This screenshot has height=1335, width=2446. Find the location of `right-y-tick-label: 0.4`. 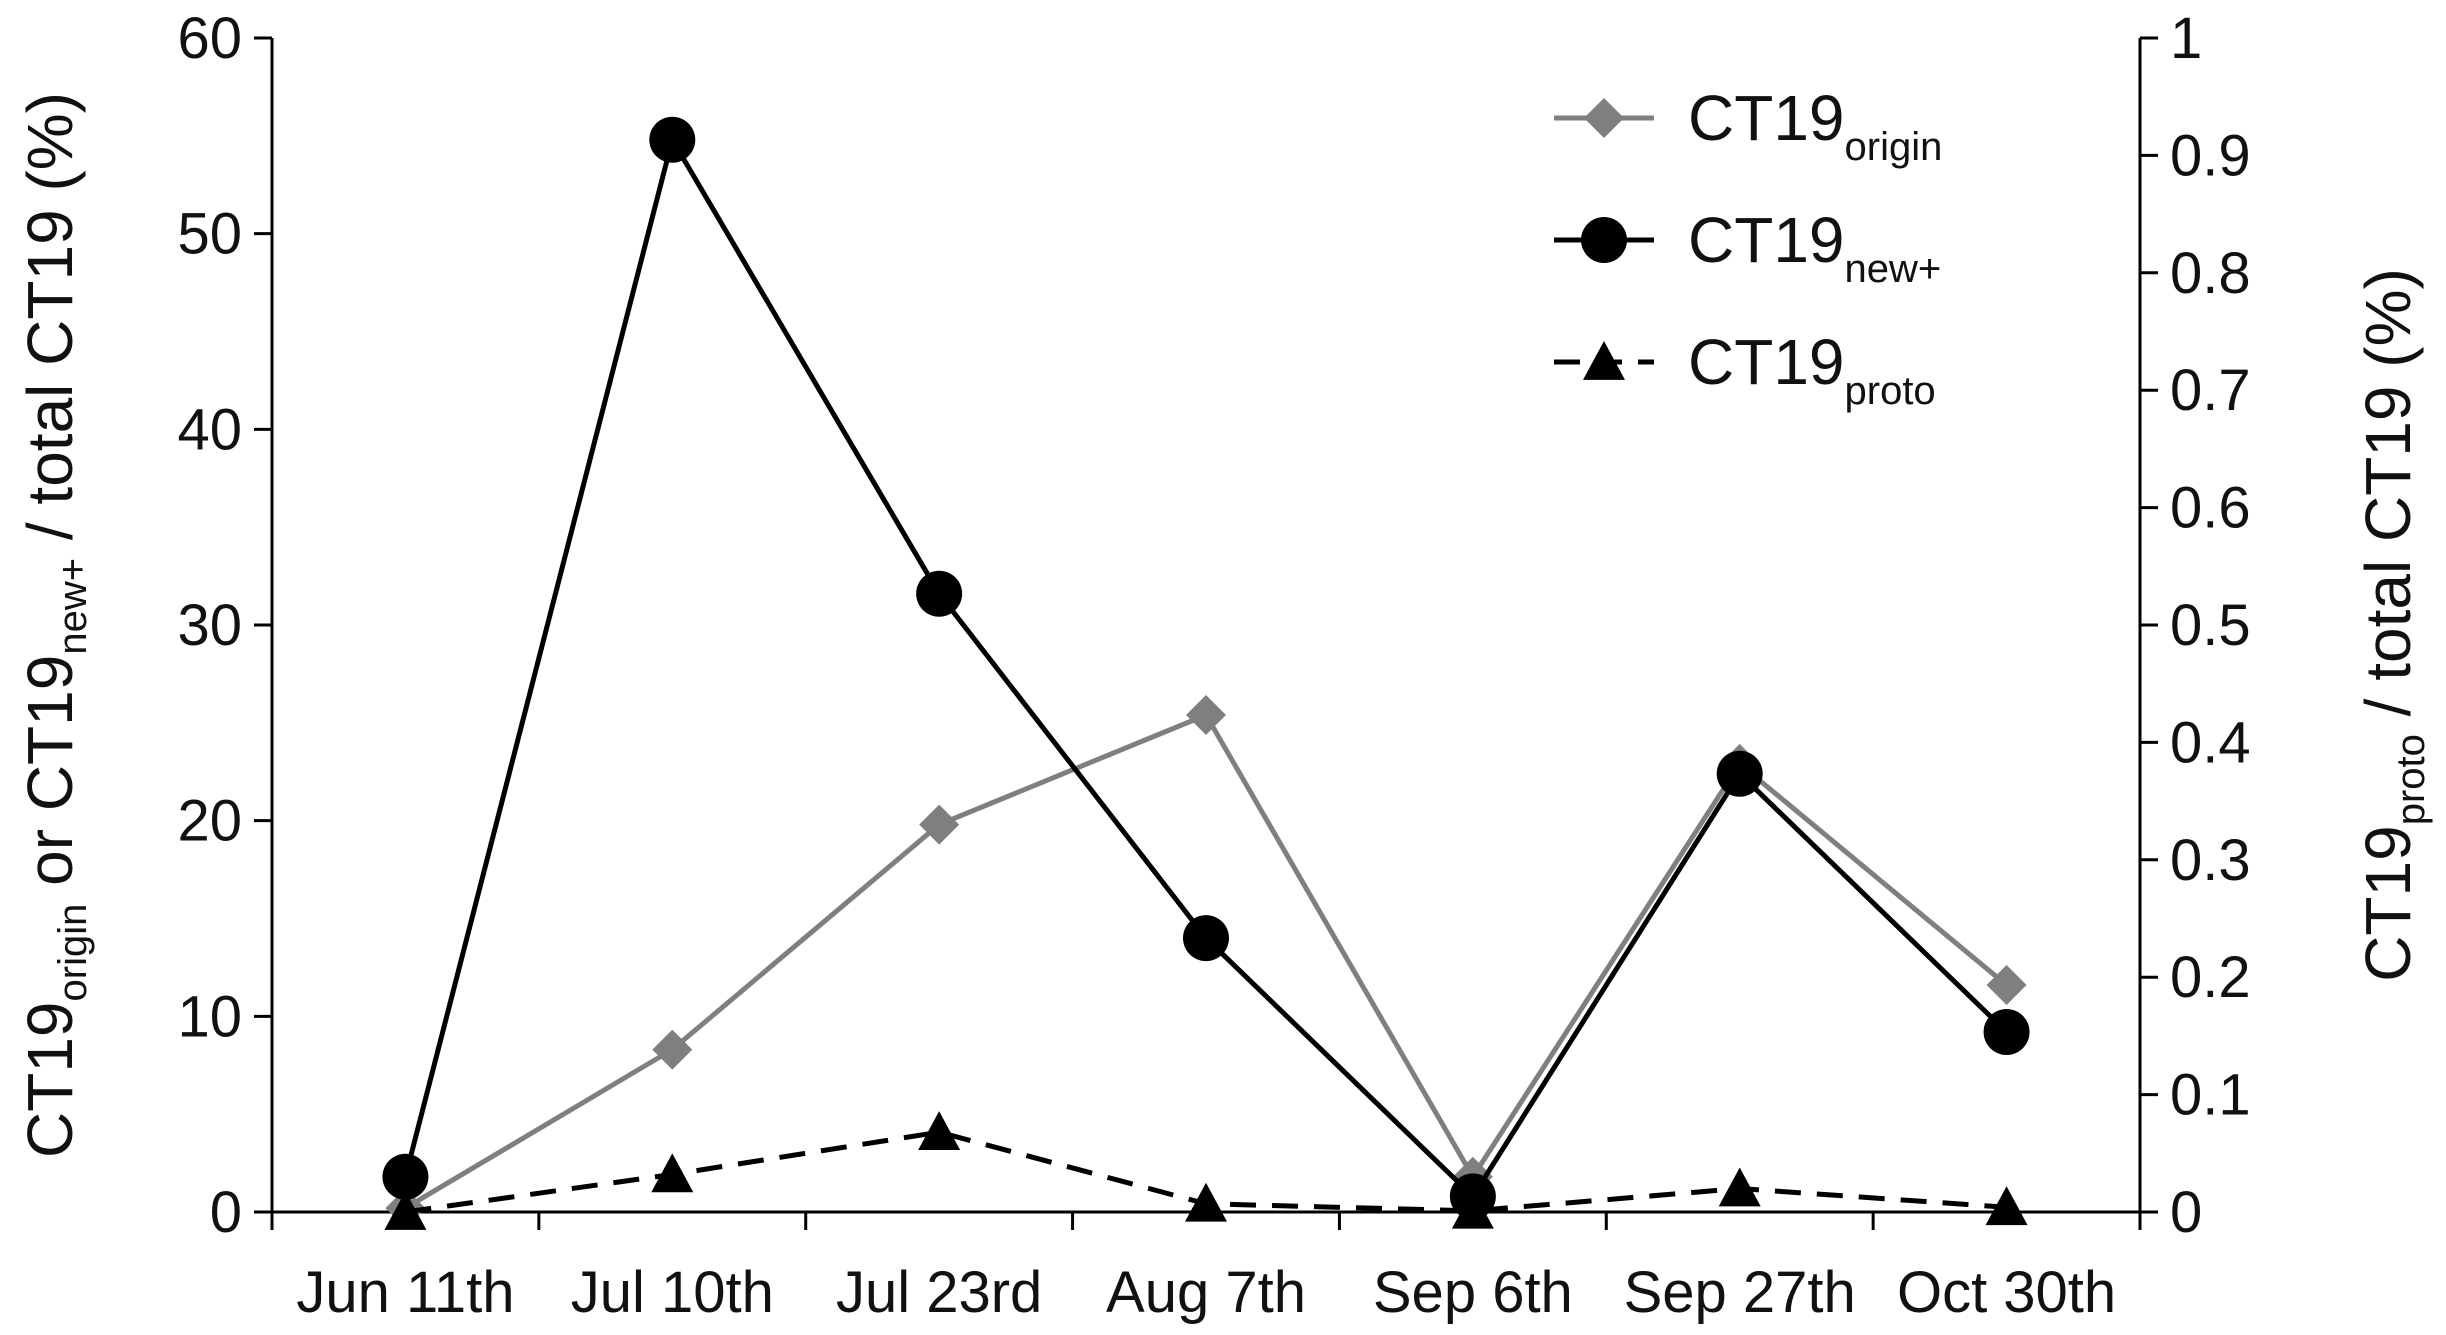

right-y-tick-label: 0.4 is located at coordinates (2210, 742).